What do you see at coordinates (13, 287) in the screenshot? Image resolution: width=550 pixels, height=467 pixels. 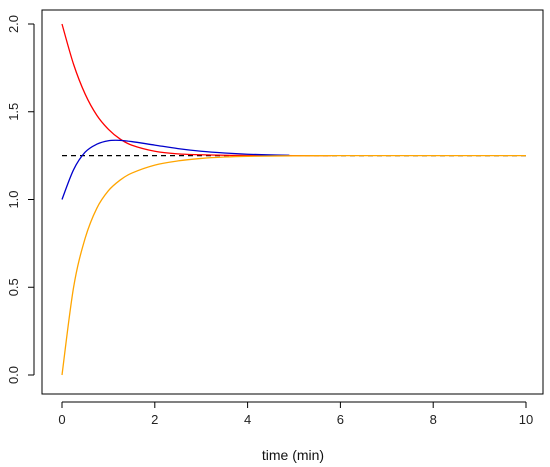 I see `y-tick-label: 0.5` at bounding box center [13, 287].